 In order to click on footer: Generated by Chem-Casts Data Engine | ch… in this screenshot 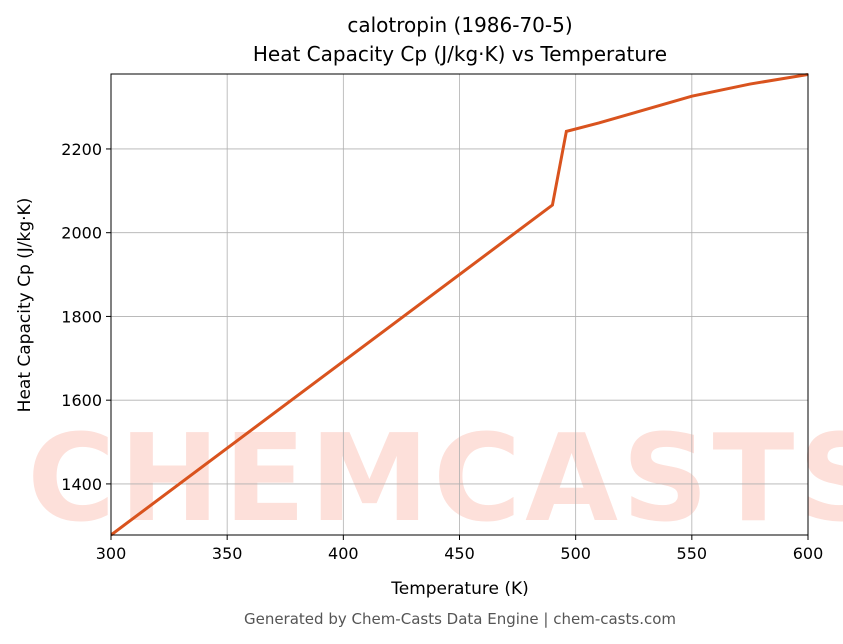, I will do `click(460, 619)`.